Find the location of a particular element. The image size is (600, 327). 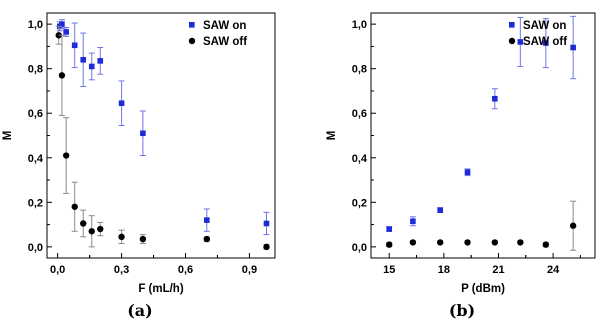

x-axis-label-b: P (dBm) is located at coordinates (483, 289).